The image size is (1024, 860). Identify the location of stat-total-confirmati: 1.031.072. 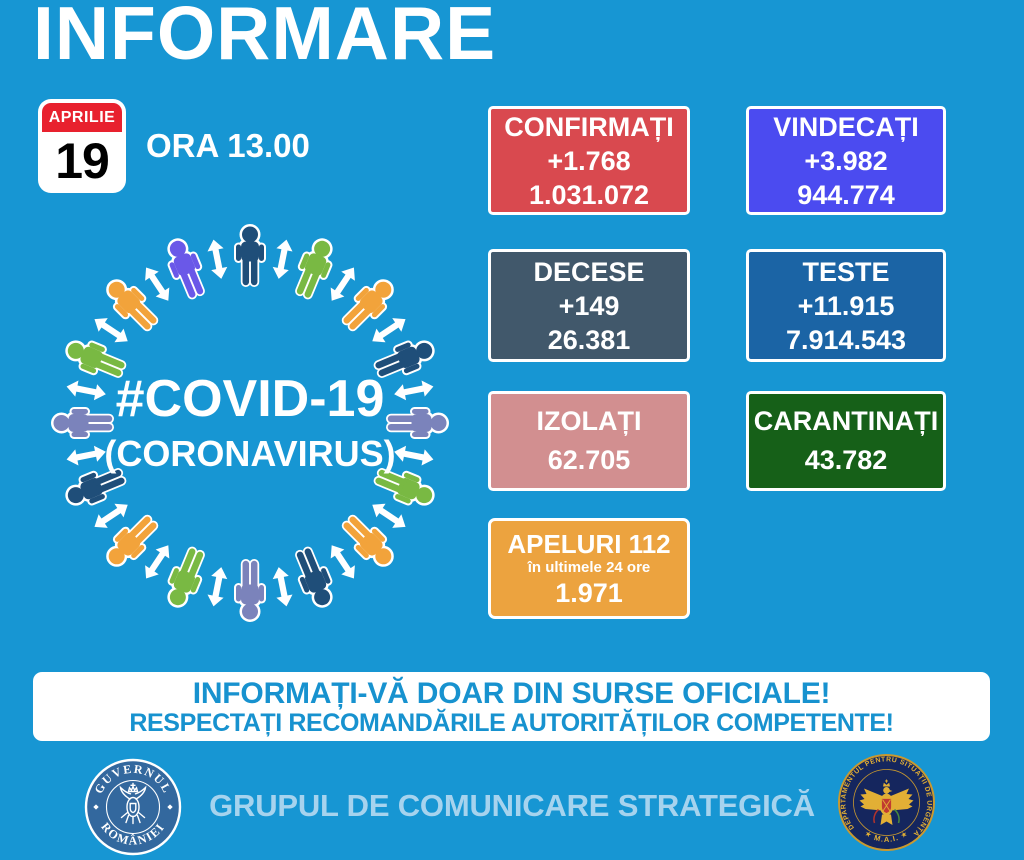
(589, 194).